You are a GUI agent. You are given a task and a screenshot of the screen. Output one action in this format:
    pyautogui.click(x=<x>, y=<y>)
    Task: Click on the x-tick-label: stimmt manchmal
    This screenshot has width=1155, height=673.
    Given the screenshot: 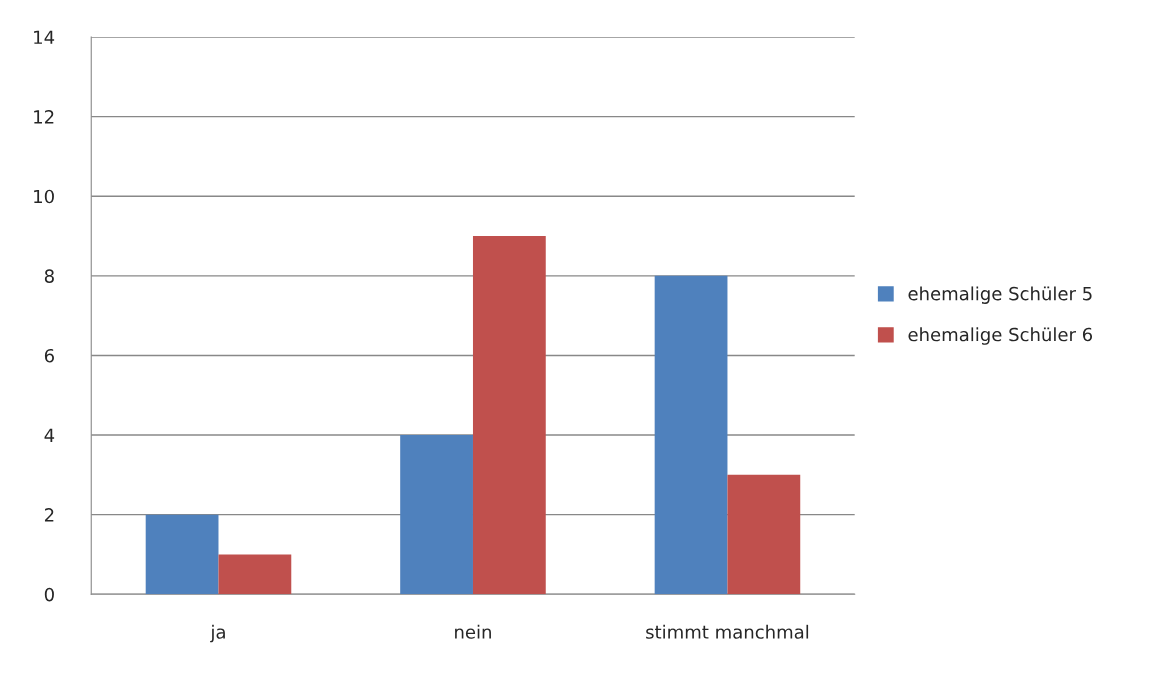 What is the action you would take?
    pyautogui.click(x=727, y=631)
    